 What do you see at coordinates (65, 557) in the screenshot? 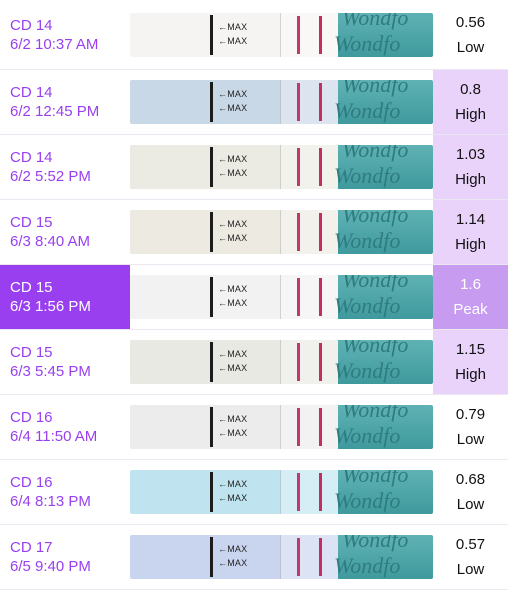
I see `test-label: CD 17 6/5 9:40 PM` at bounding box center [65, 557].